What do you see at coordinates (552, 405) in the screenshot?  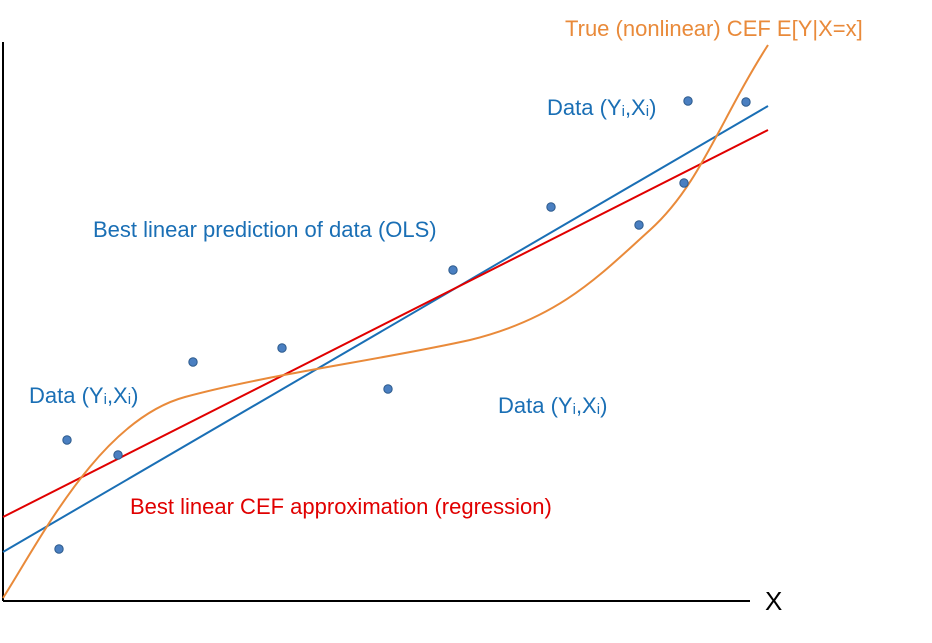 I see `data-label-right: Data (Yi,Xi)` at bounding box center [552, 405].